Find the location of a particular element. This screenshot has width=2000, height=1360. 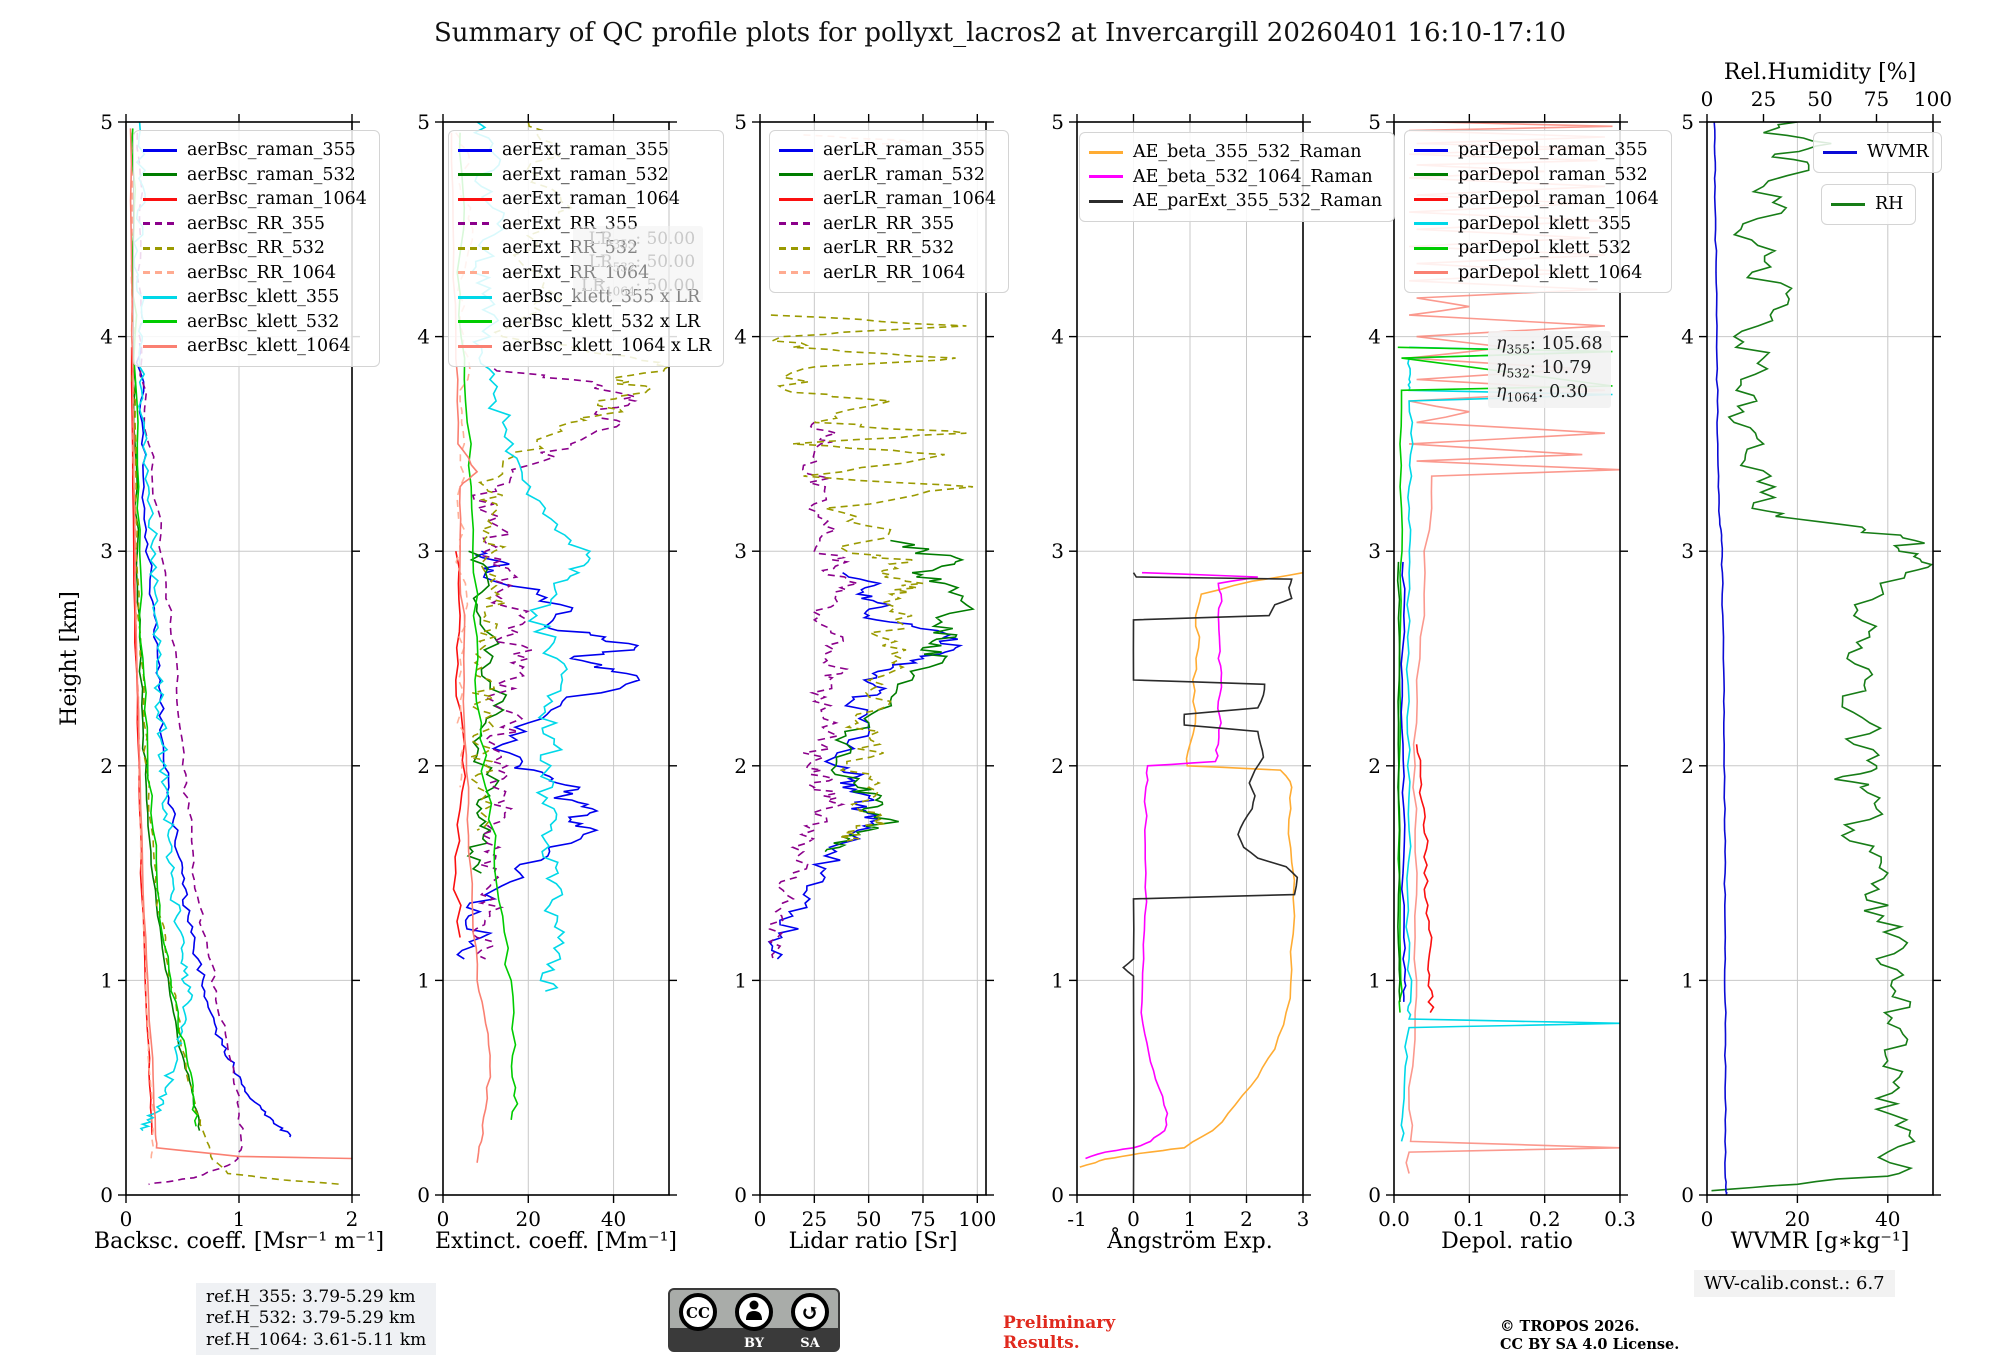

x-tick-label: 2 is located at coordinates (352, 1219).